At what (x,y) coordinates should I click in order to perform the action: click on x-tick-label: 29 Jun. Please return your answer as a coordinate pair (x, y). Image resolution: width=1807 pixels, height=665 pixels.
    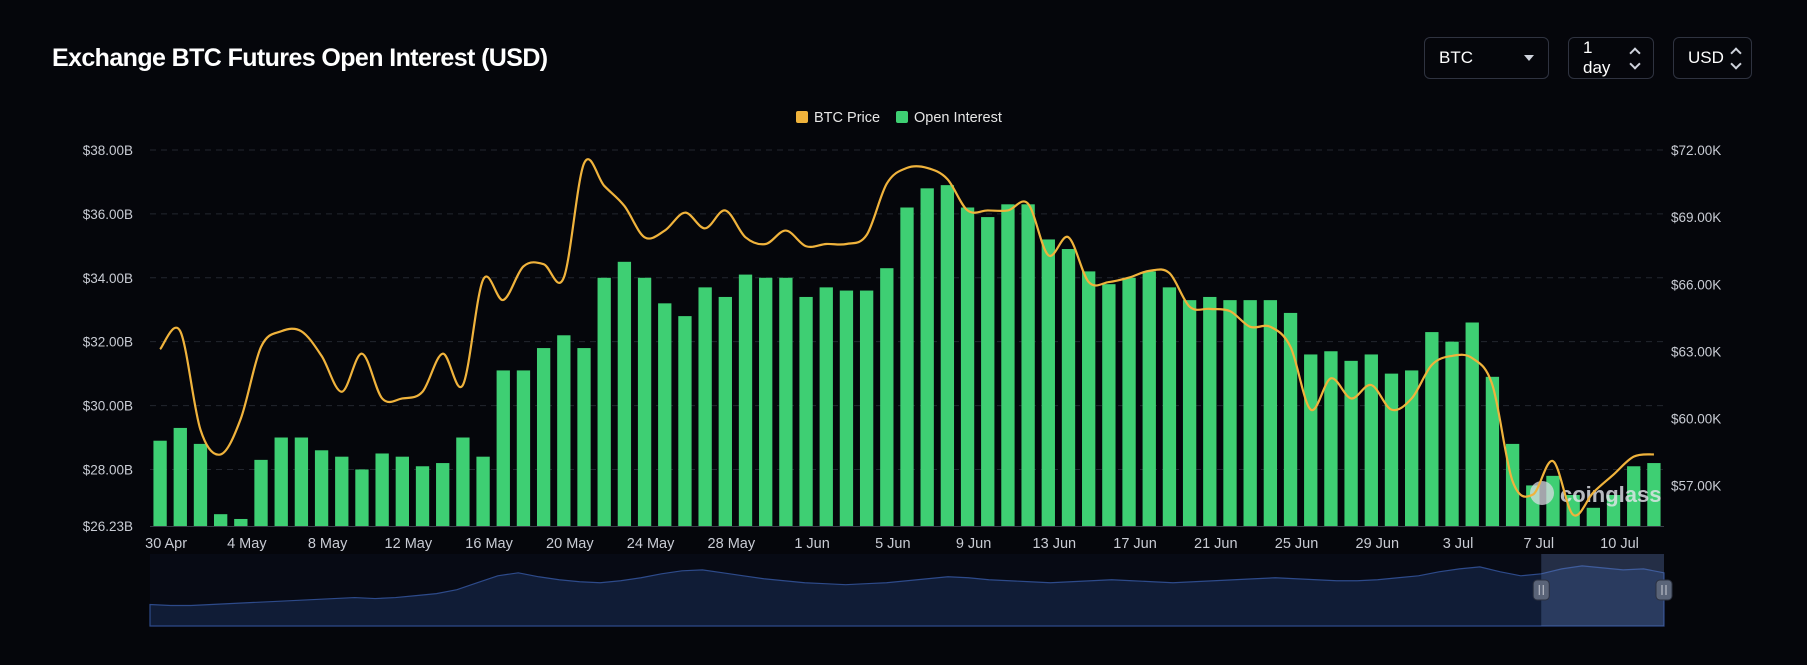
    Looking at the image, I should click on (1378, 544).